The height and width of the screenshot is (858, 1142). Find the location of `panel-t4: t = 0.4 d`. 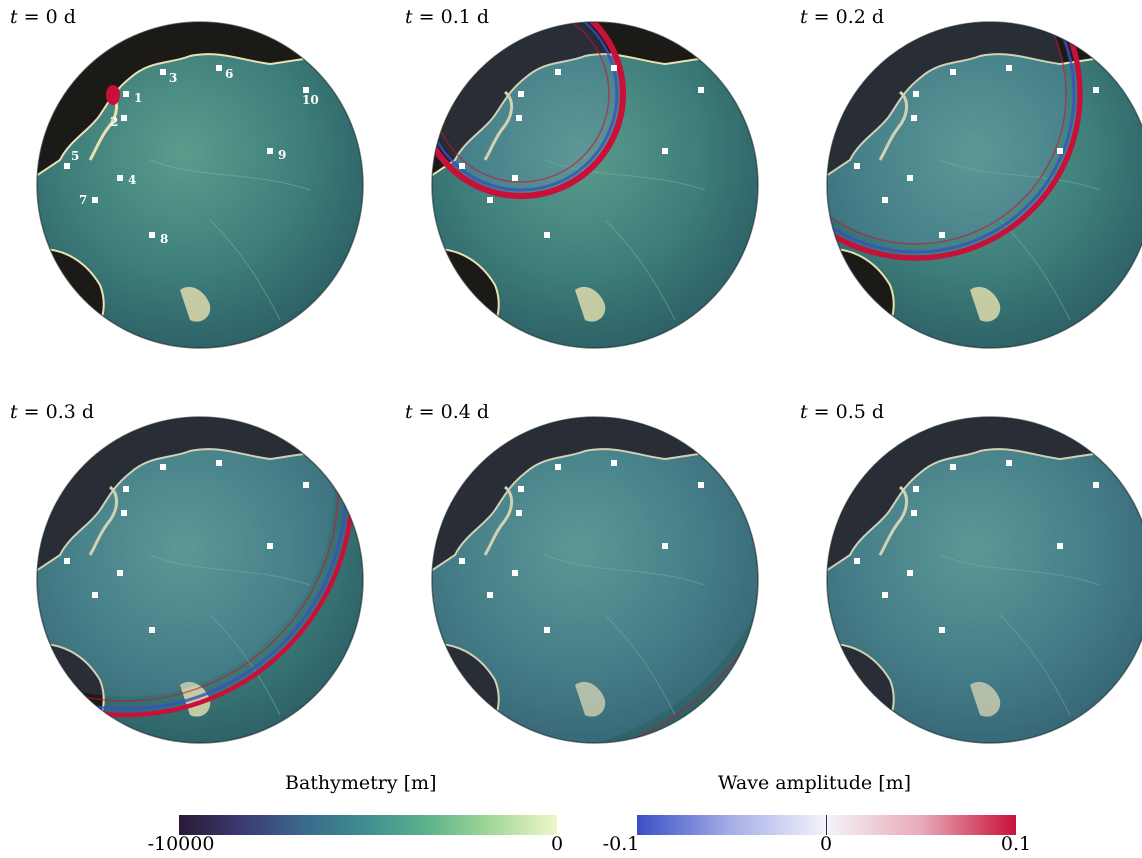

panel-t4: t = 0.4 d is located at coordinates (585, 585).